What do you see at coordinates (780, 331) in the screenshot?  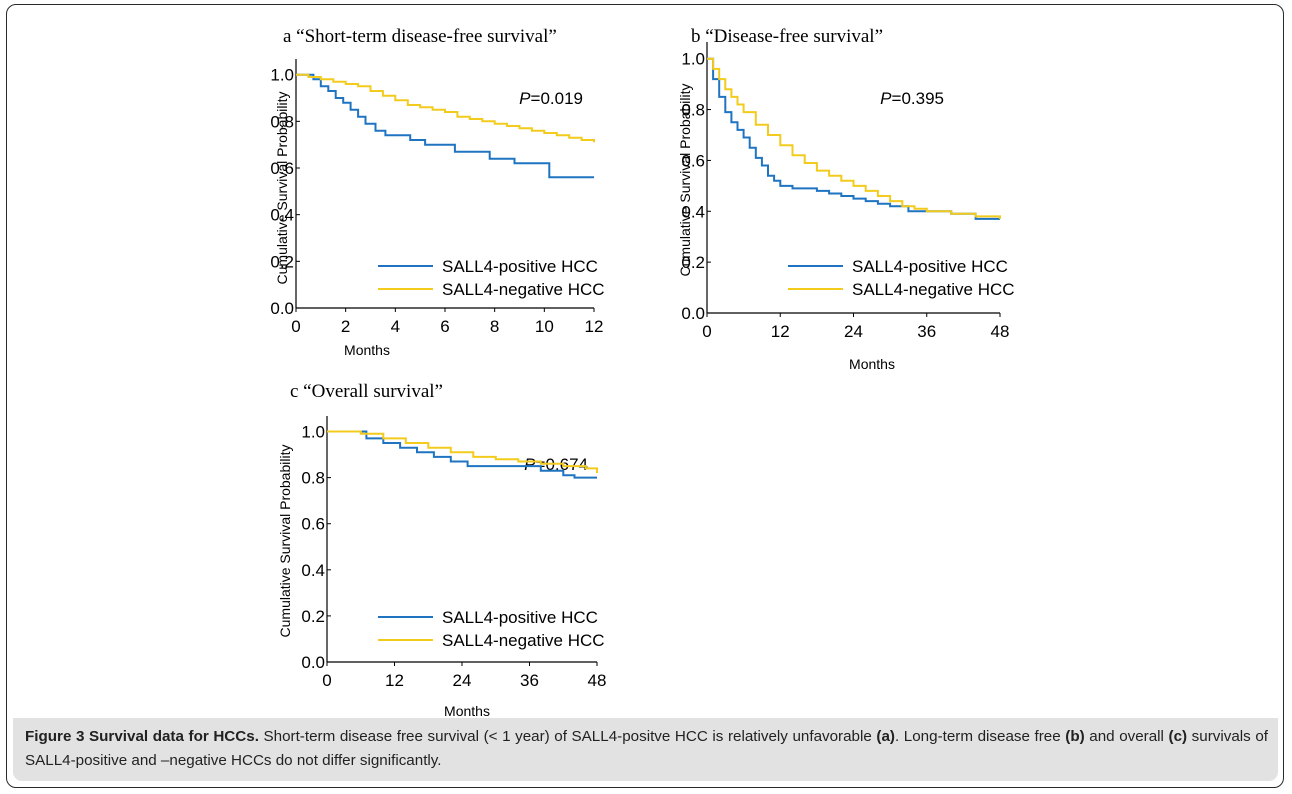 I see `chart-b-x-tick-label: 12` at bounding box center [780, 331].